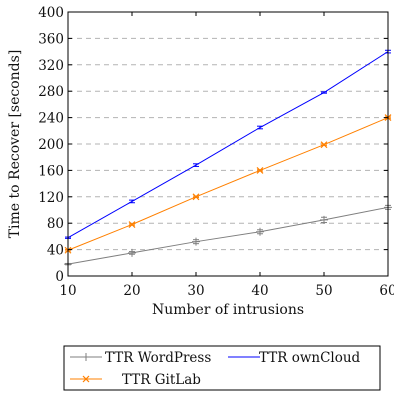 This screenshot has height=396, width=394. What do you see at coordinates (51, 198) in the screenshot?
I see `y-tick-label: 120` at bounding box center [51, 198].